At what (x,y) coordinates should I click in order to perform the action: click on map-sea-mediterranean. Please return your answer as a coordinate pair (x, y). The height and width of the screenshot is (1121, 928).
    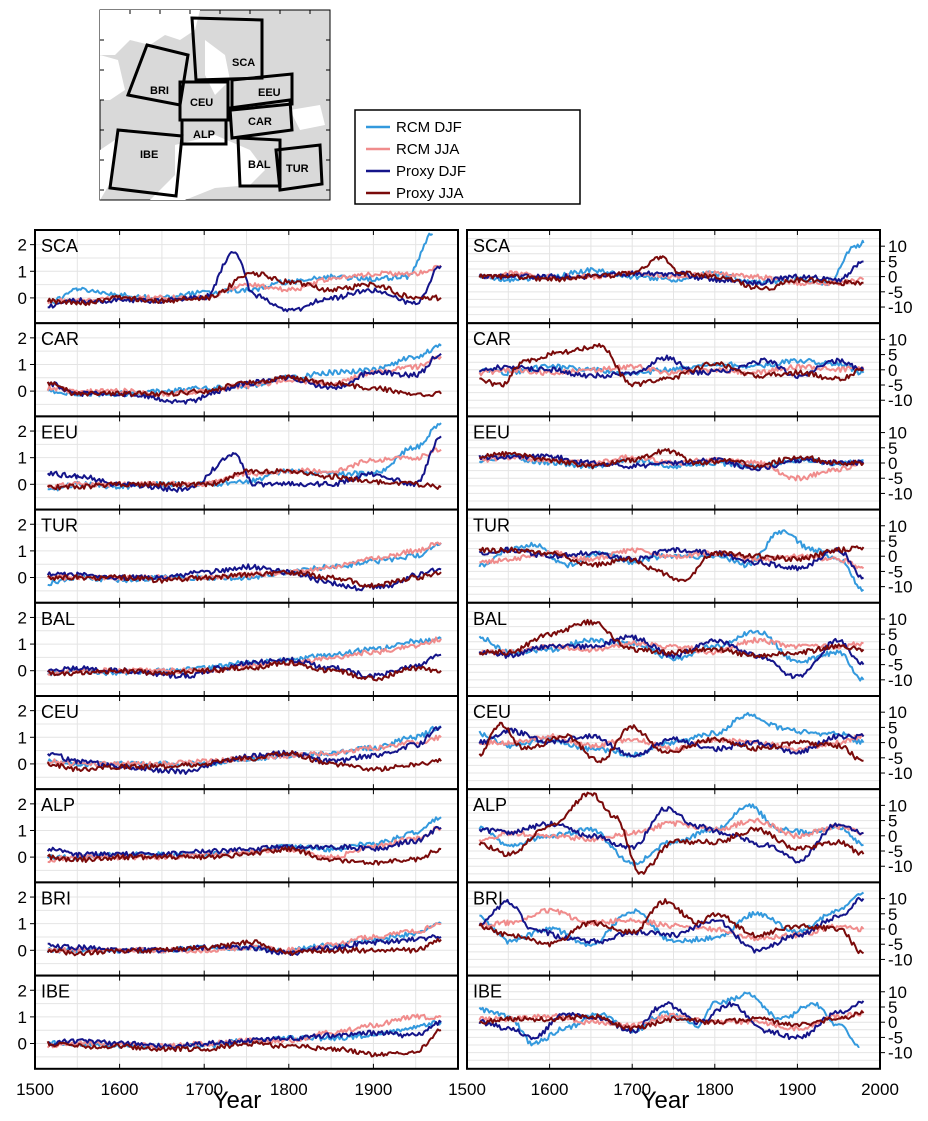
    Looking at the image, I should click on (207, 167).